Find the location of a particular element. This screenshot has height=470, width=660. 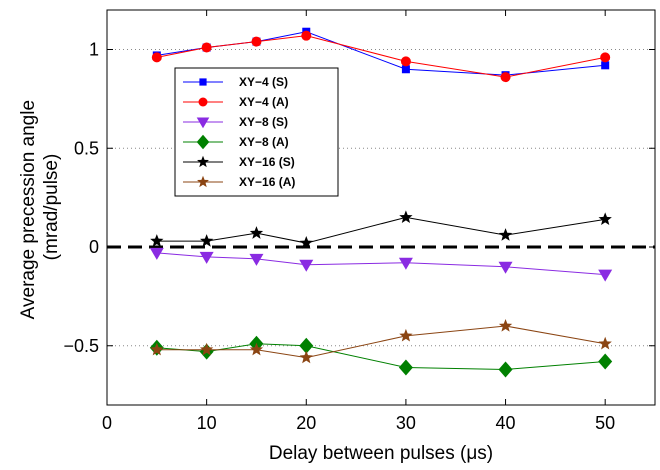

y-axis-label-line-2: (mrad/pulse) is located at coordinates (51, 207).